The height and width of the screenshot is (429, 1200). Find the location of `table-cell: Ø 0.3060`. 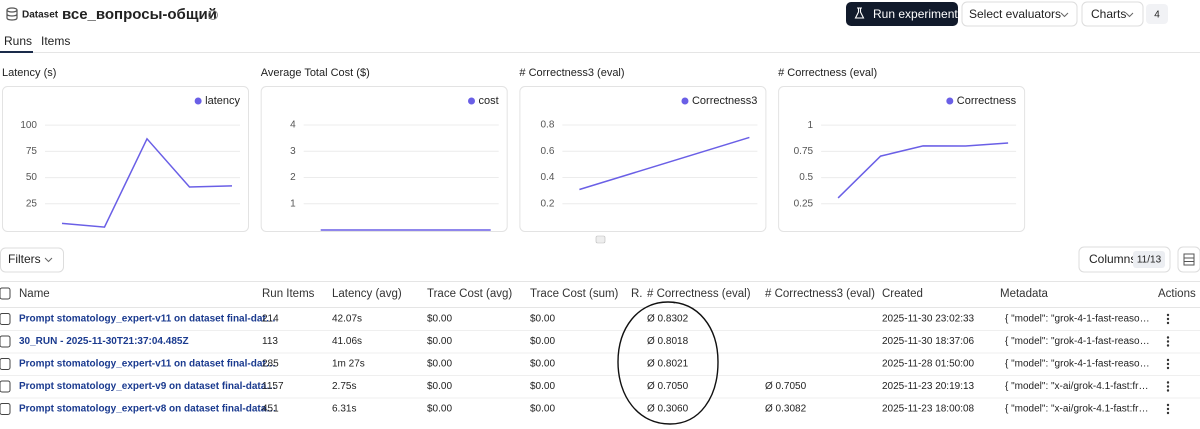

table-cell: Ø 0.3060 is located at coordinates (668, 409).